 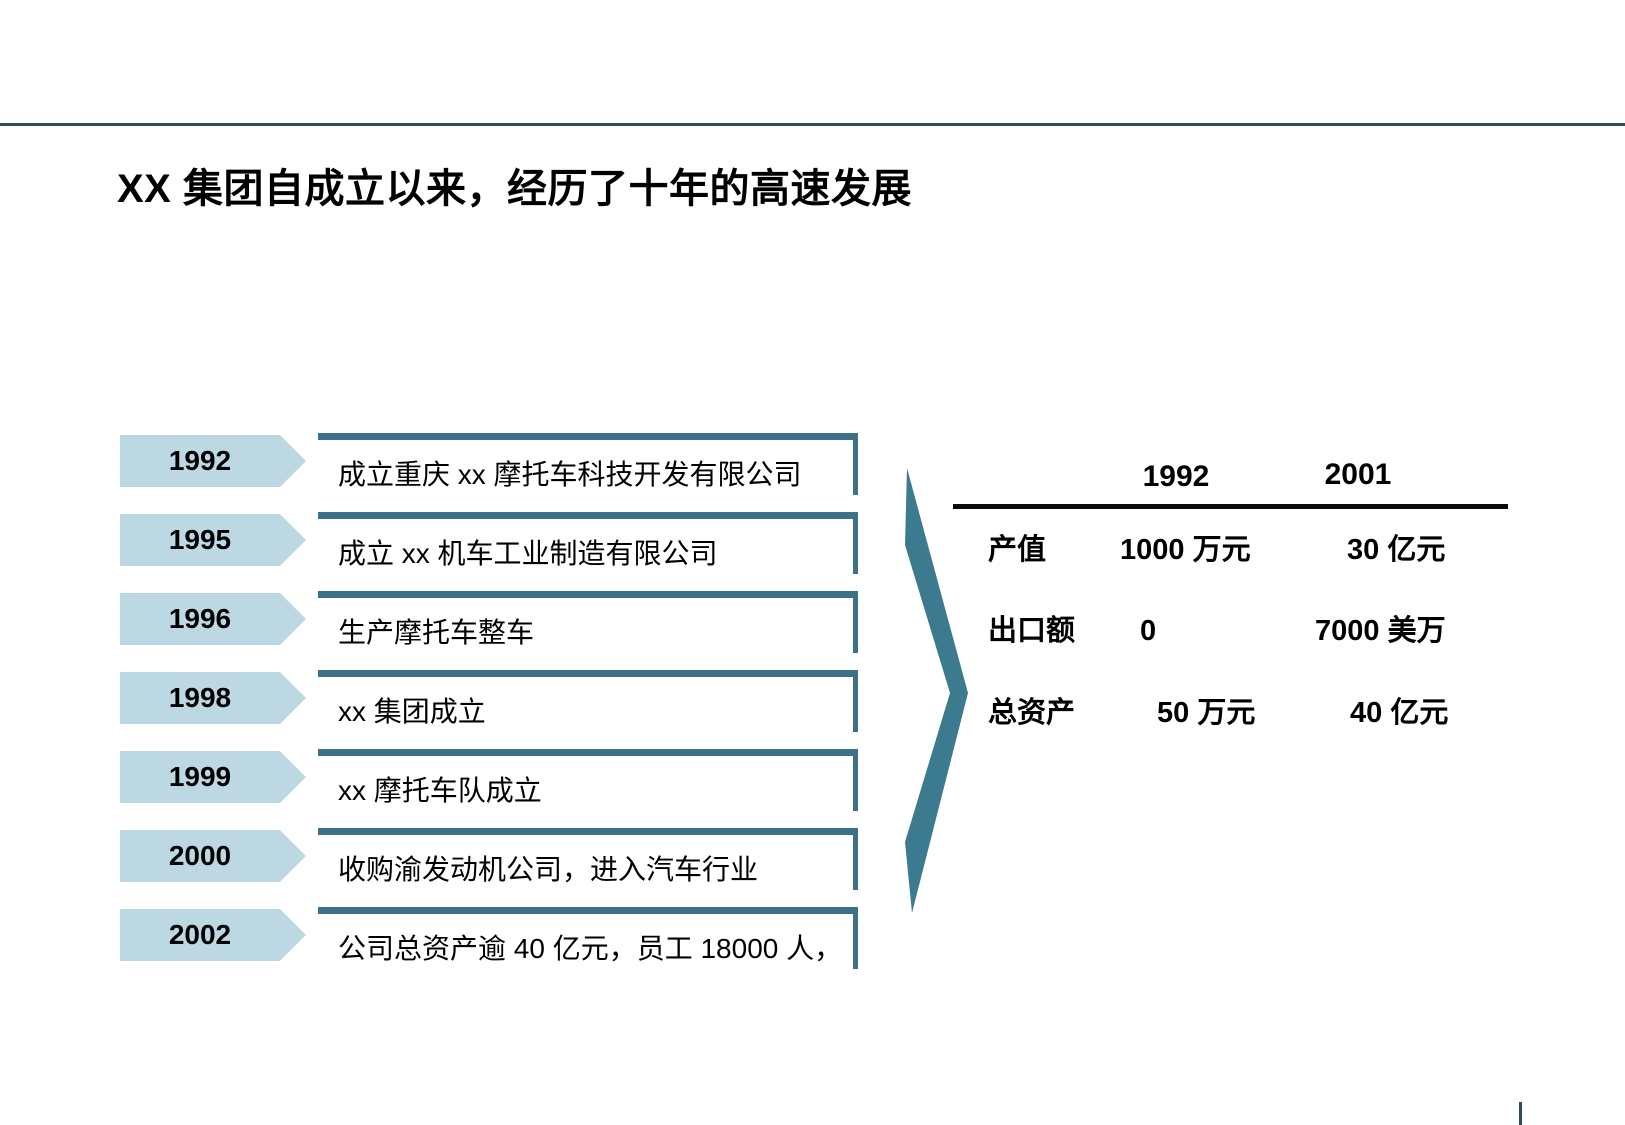 I want to click on timeline-row-1995: 1995 成立 xx 机车工业制造有限公司, so click(x=812, y=551).